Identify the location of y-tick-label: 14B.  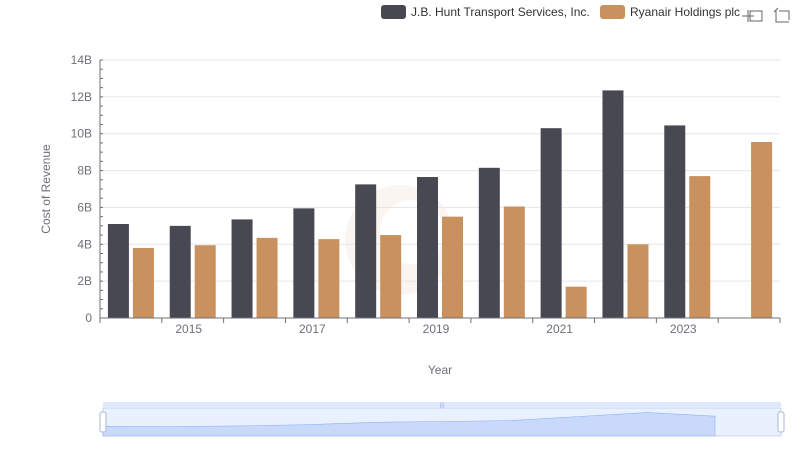
(81, 60).